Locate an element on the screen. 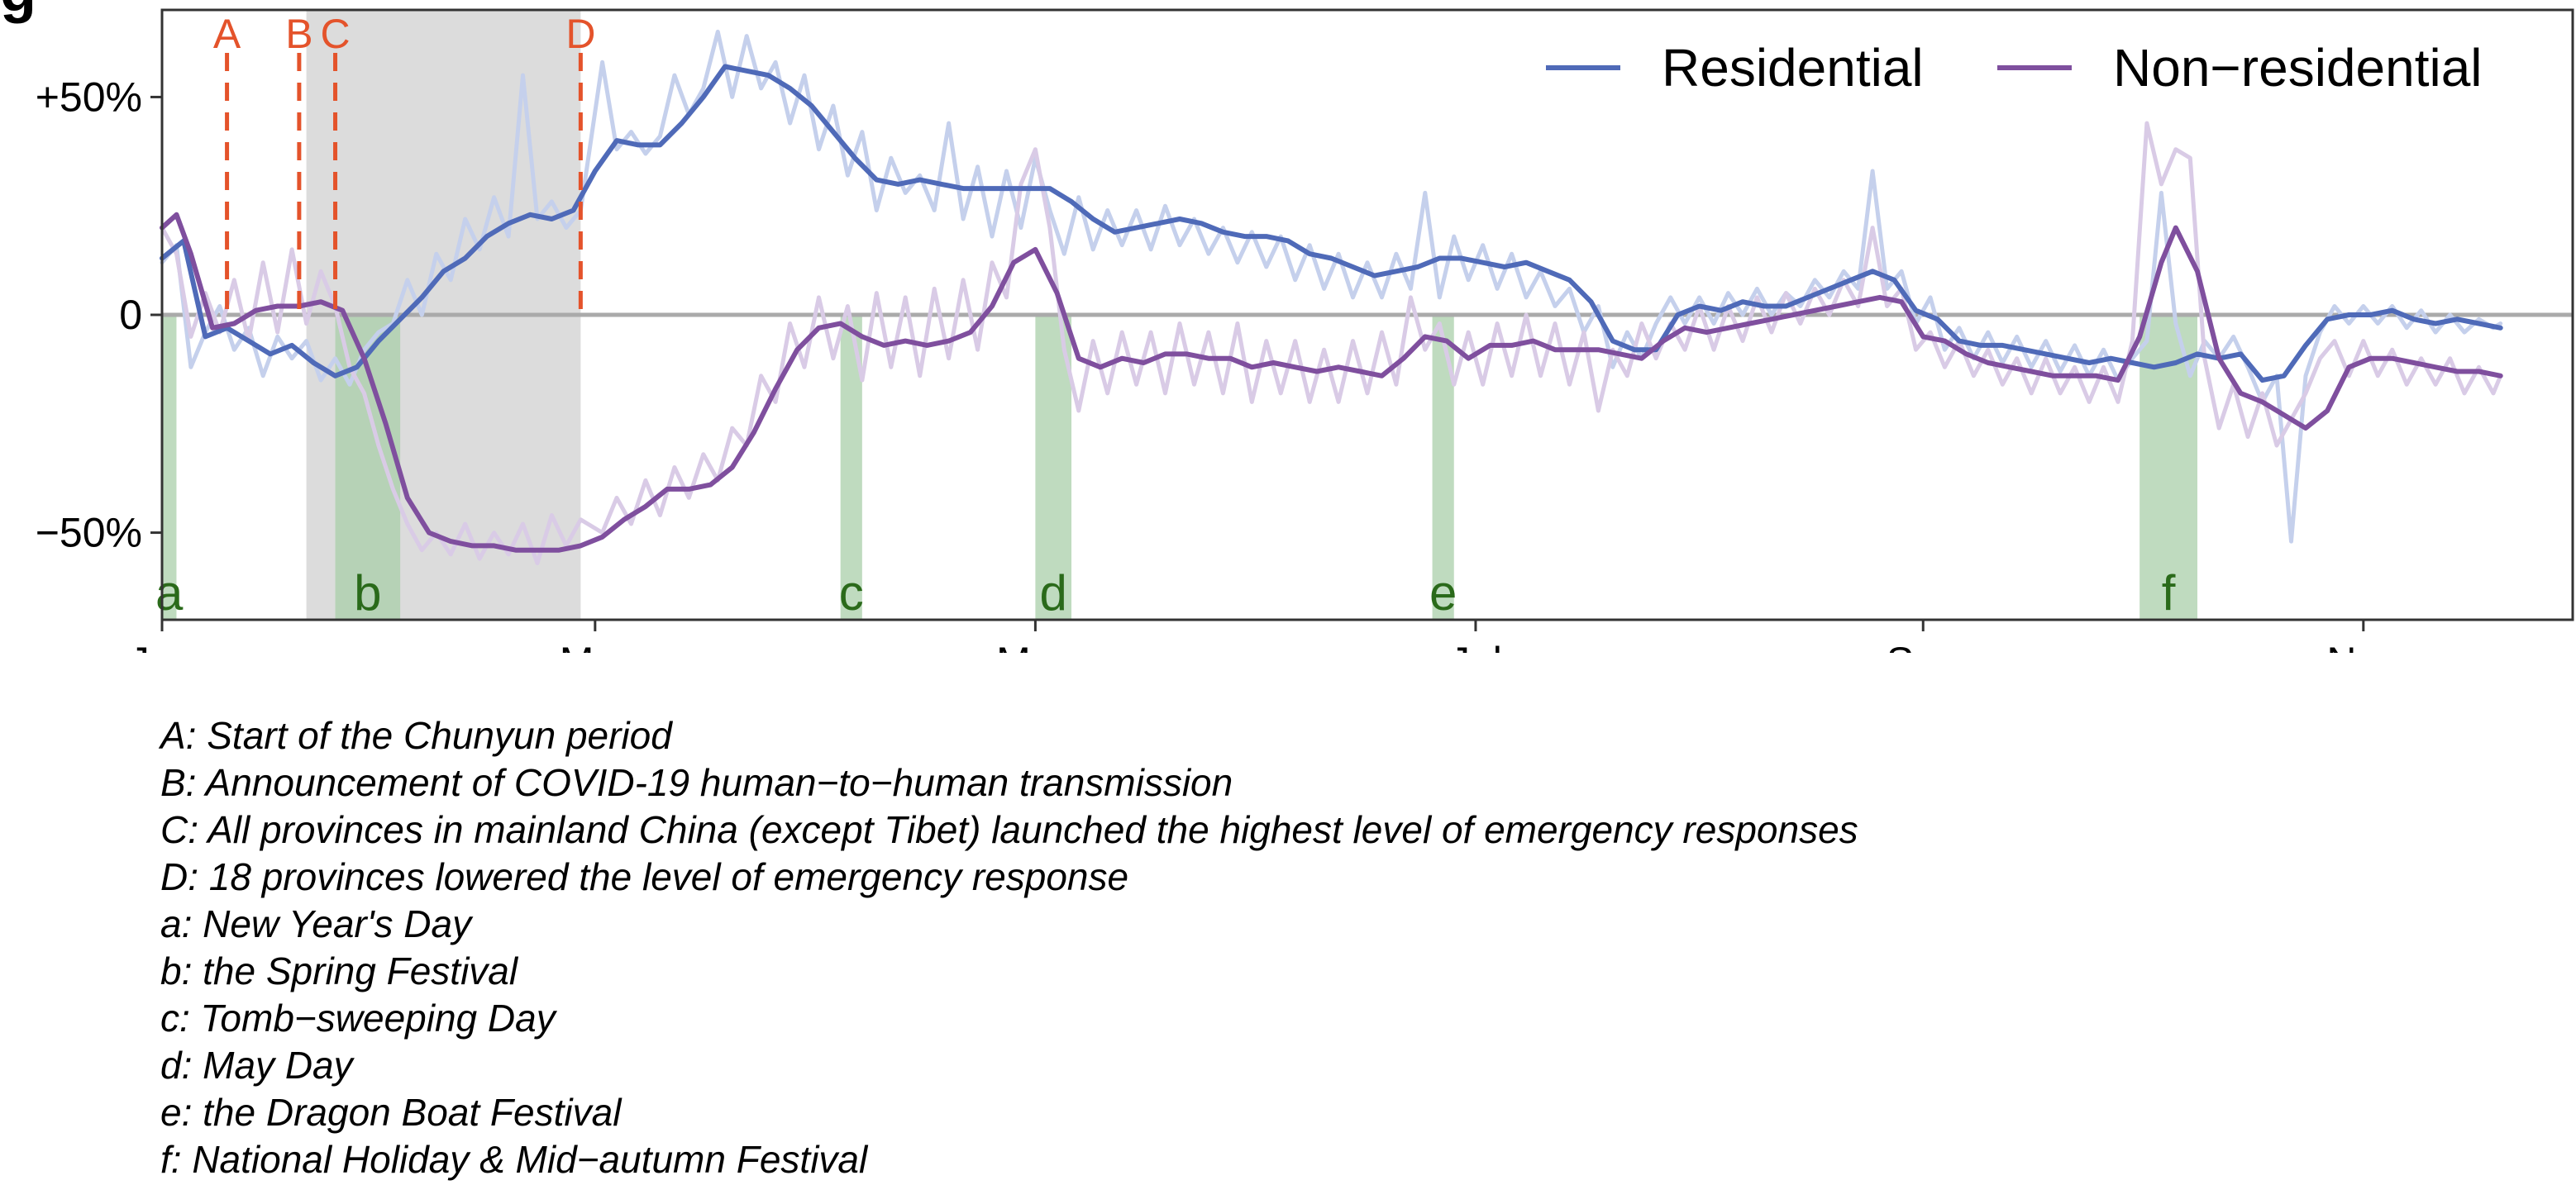 The height and width of the screenshot is (1185, 2576). x-tick-label: Jan is located at coordinates (162, 646).